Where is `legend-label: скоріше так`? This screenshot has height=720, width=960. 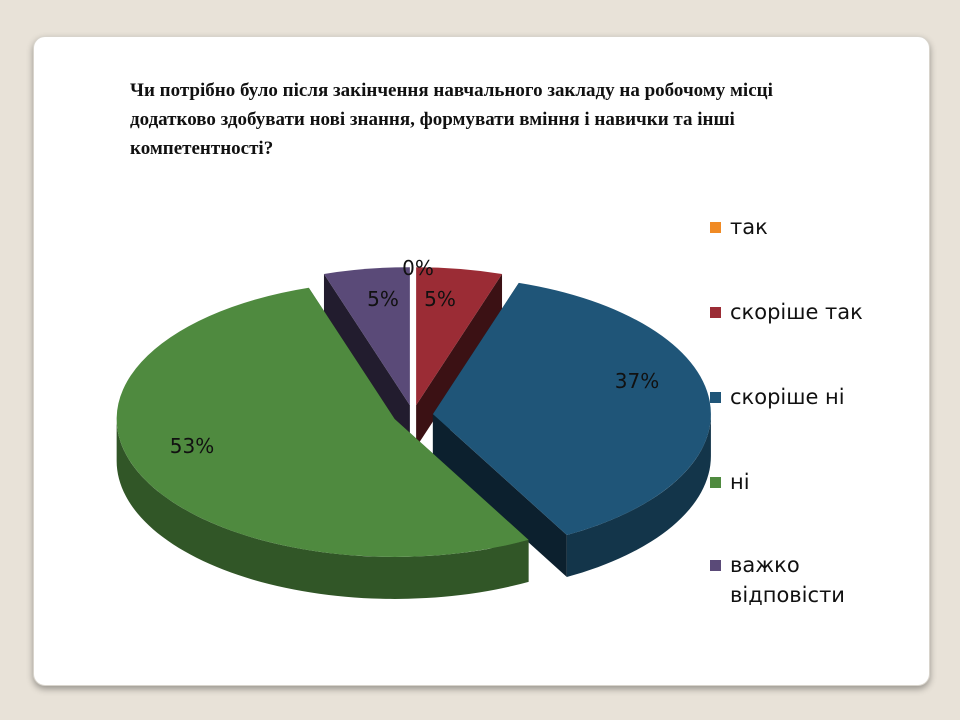
legend-label: скоріше так is located at coordinates (796, 312).